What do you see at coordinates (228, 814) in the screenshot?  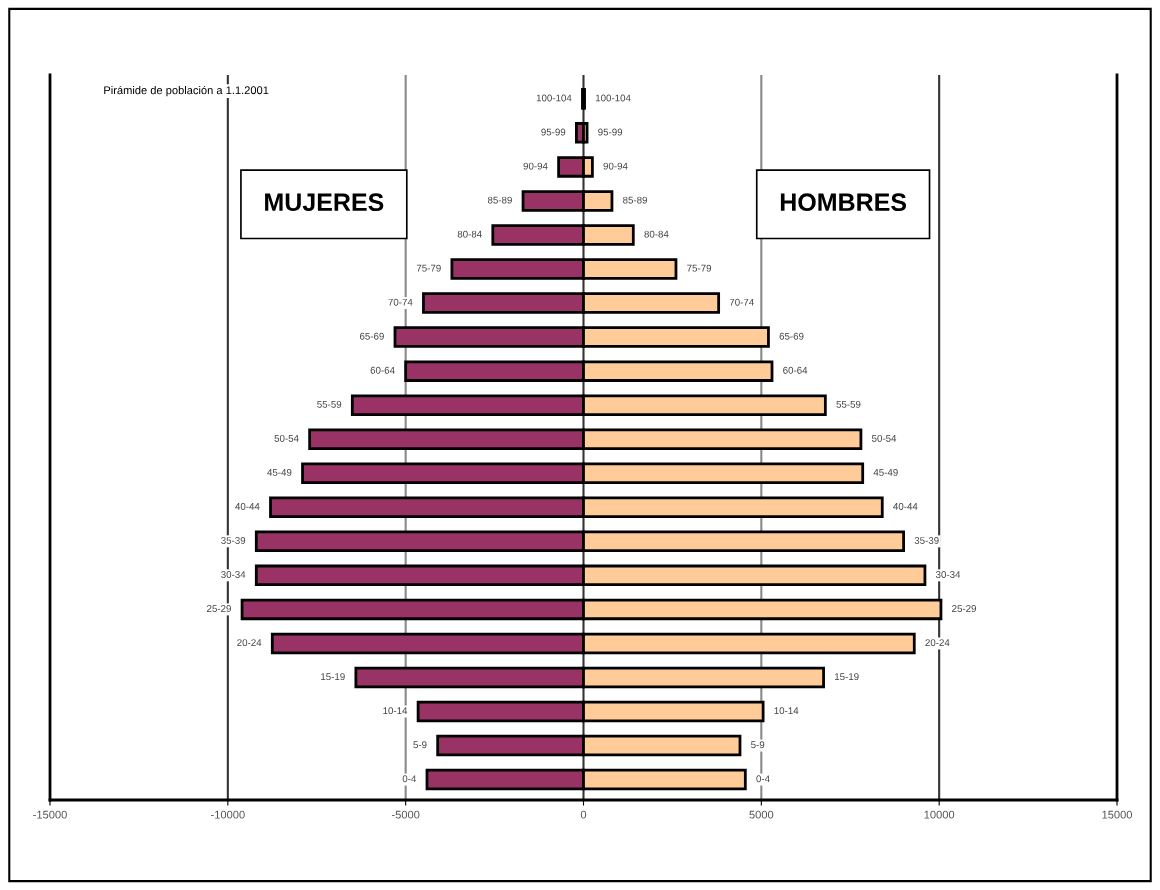 I see `x-tick-label: -10000` at bounding box center [228, 814].